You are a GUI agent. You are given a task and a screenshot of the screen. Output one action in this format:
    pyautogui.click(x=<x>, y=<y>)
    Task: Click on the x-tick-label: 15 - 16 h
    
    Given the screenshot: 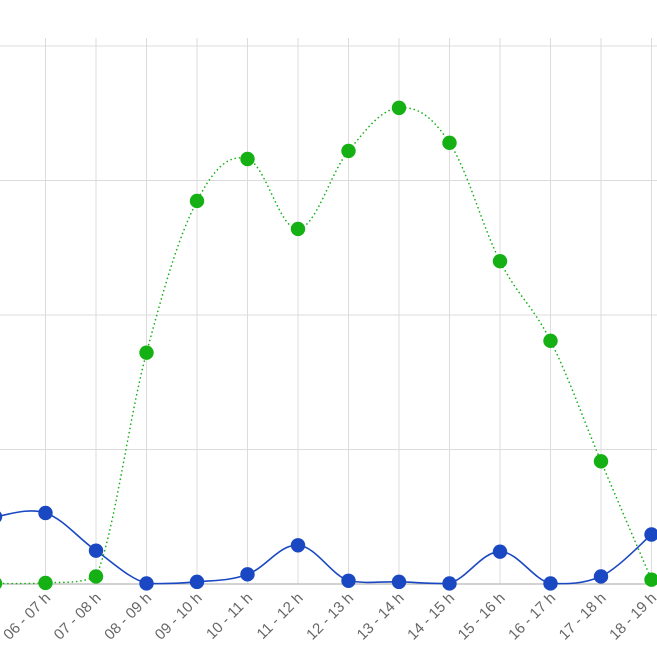 What is the action you would take?
    pyautogui.click(x=482, y=617)
    